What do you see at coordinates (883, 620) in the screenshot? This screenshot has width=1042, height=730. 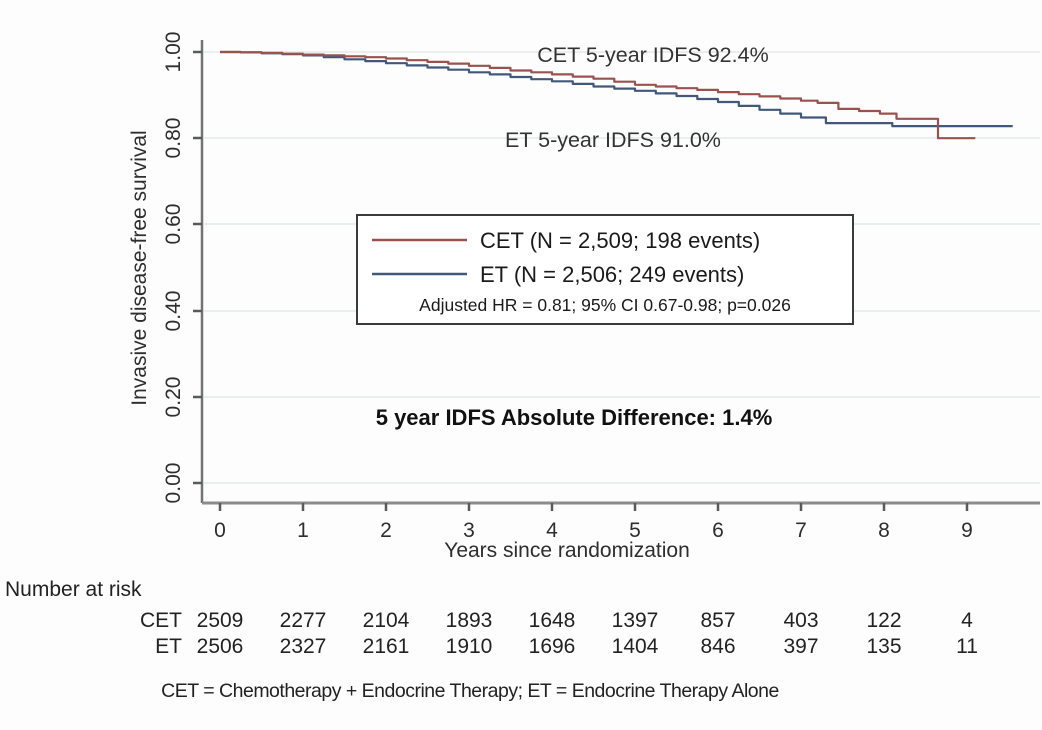 I see `risk-value: 122` at bounding box center [883, 620].